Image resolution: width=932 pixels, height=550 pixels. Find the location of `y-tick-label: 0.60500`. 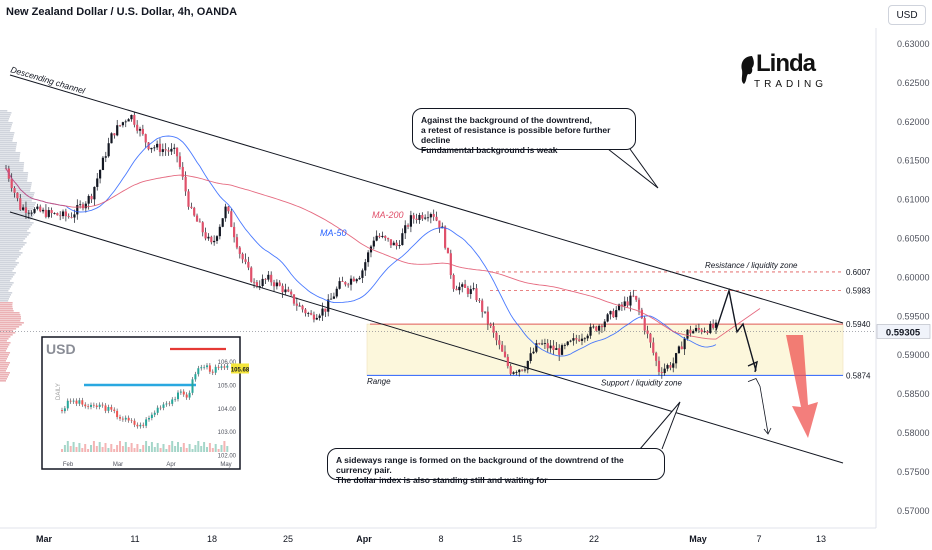

y-tick-label: 0.60500 is located at coordinates (913, 239).